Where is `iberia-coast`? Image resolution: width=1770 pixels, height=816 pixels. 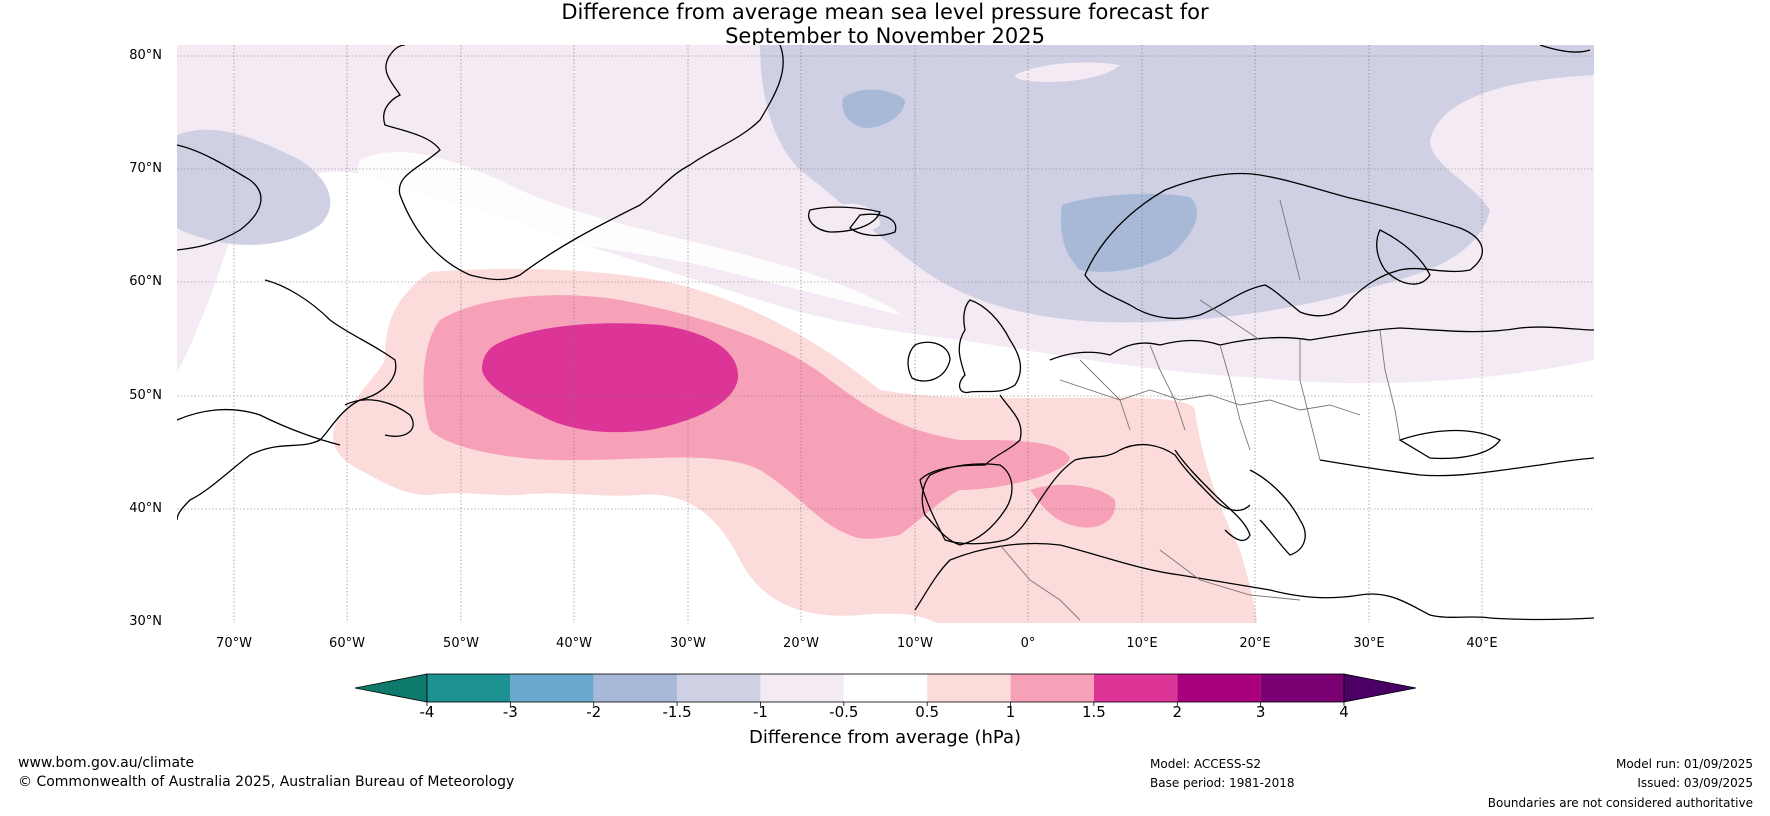 iberia-coast is located at coordinates (967, 504).